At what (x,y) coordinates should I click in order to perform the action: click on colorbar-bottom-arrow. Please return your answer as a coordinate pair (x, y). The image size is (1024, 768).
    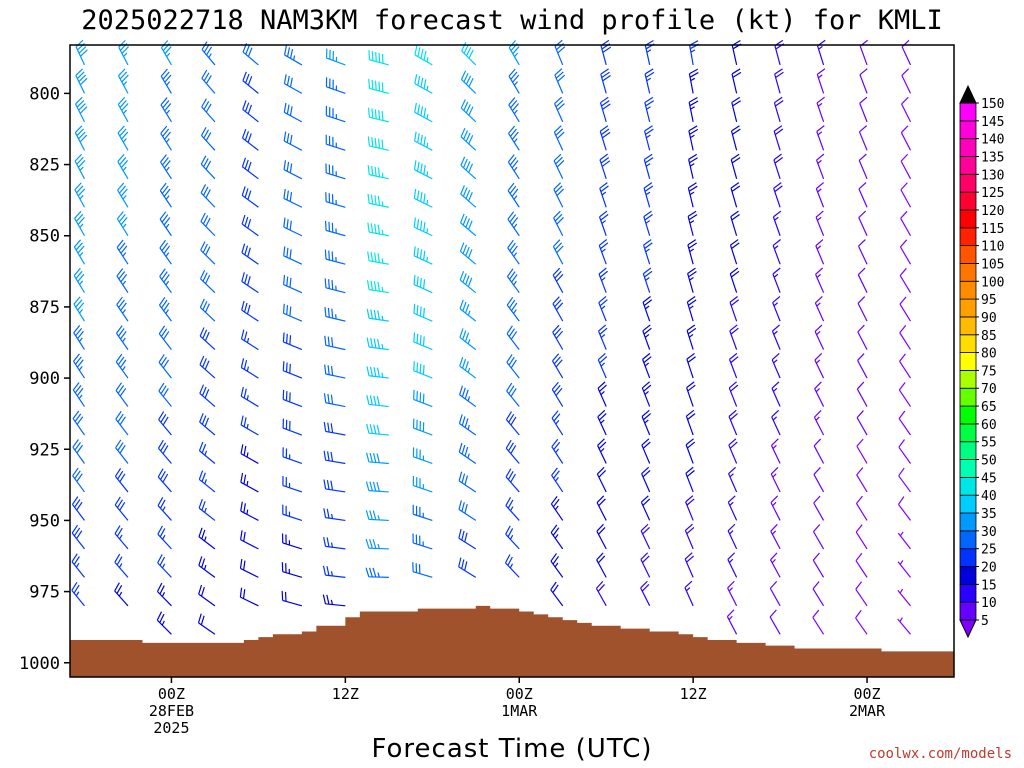
    Looking at the image, I should click on (968, 629).